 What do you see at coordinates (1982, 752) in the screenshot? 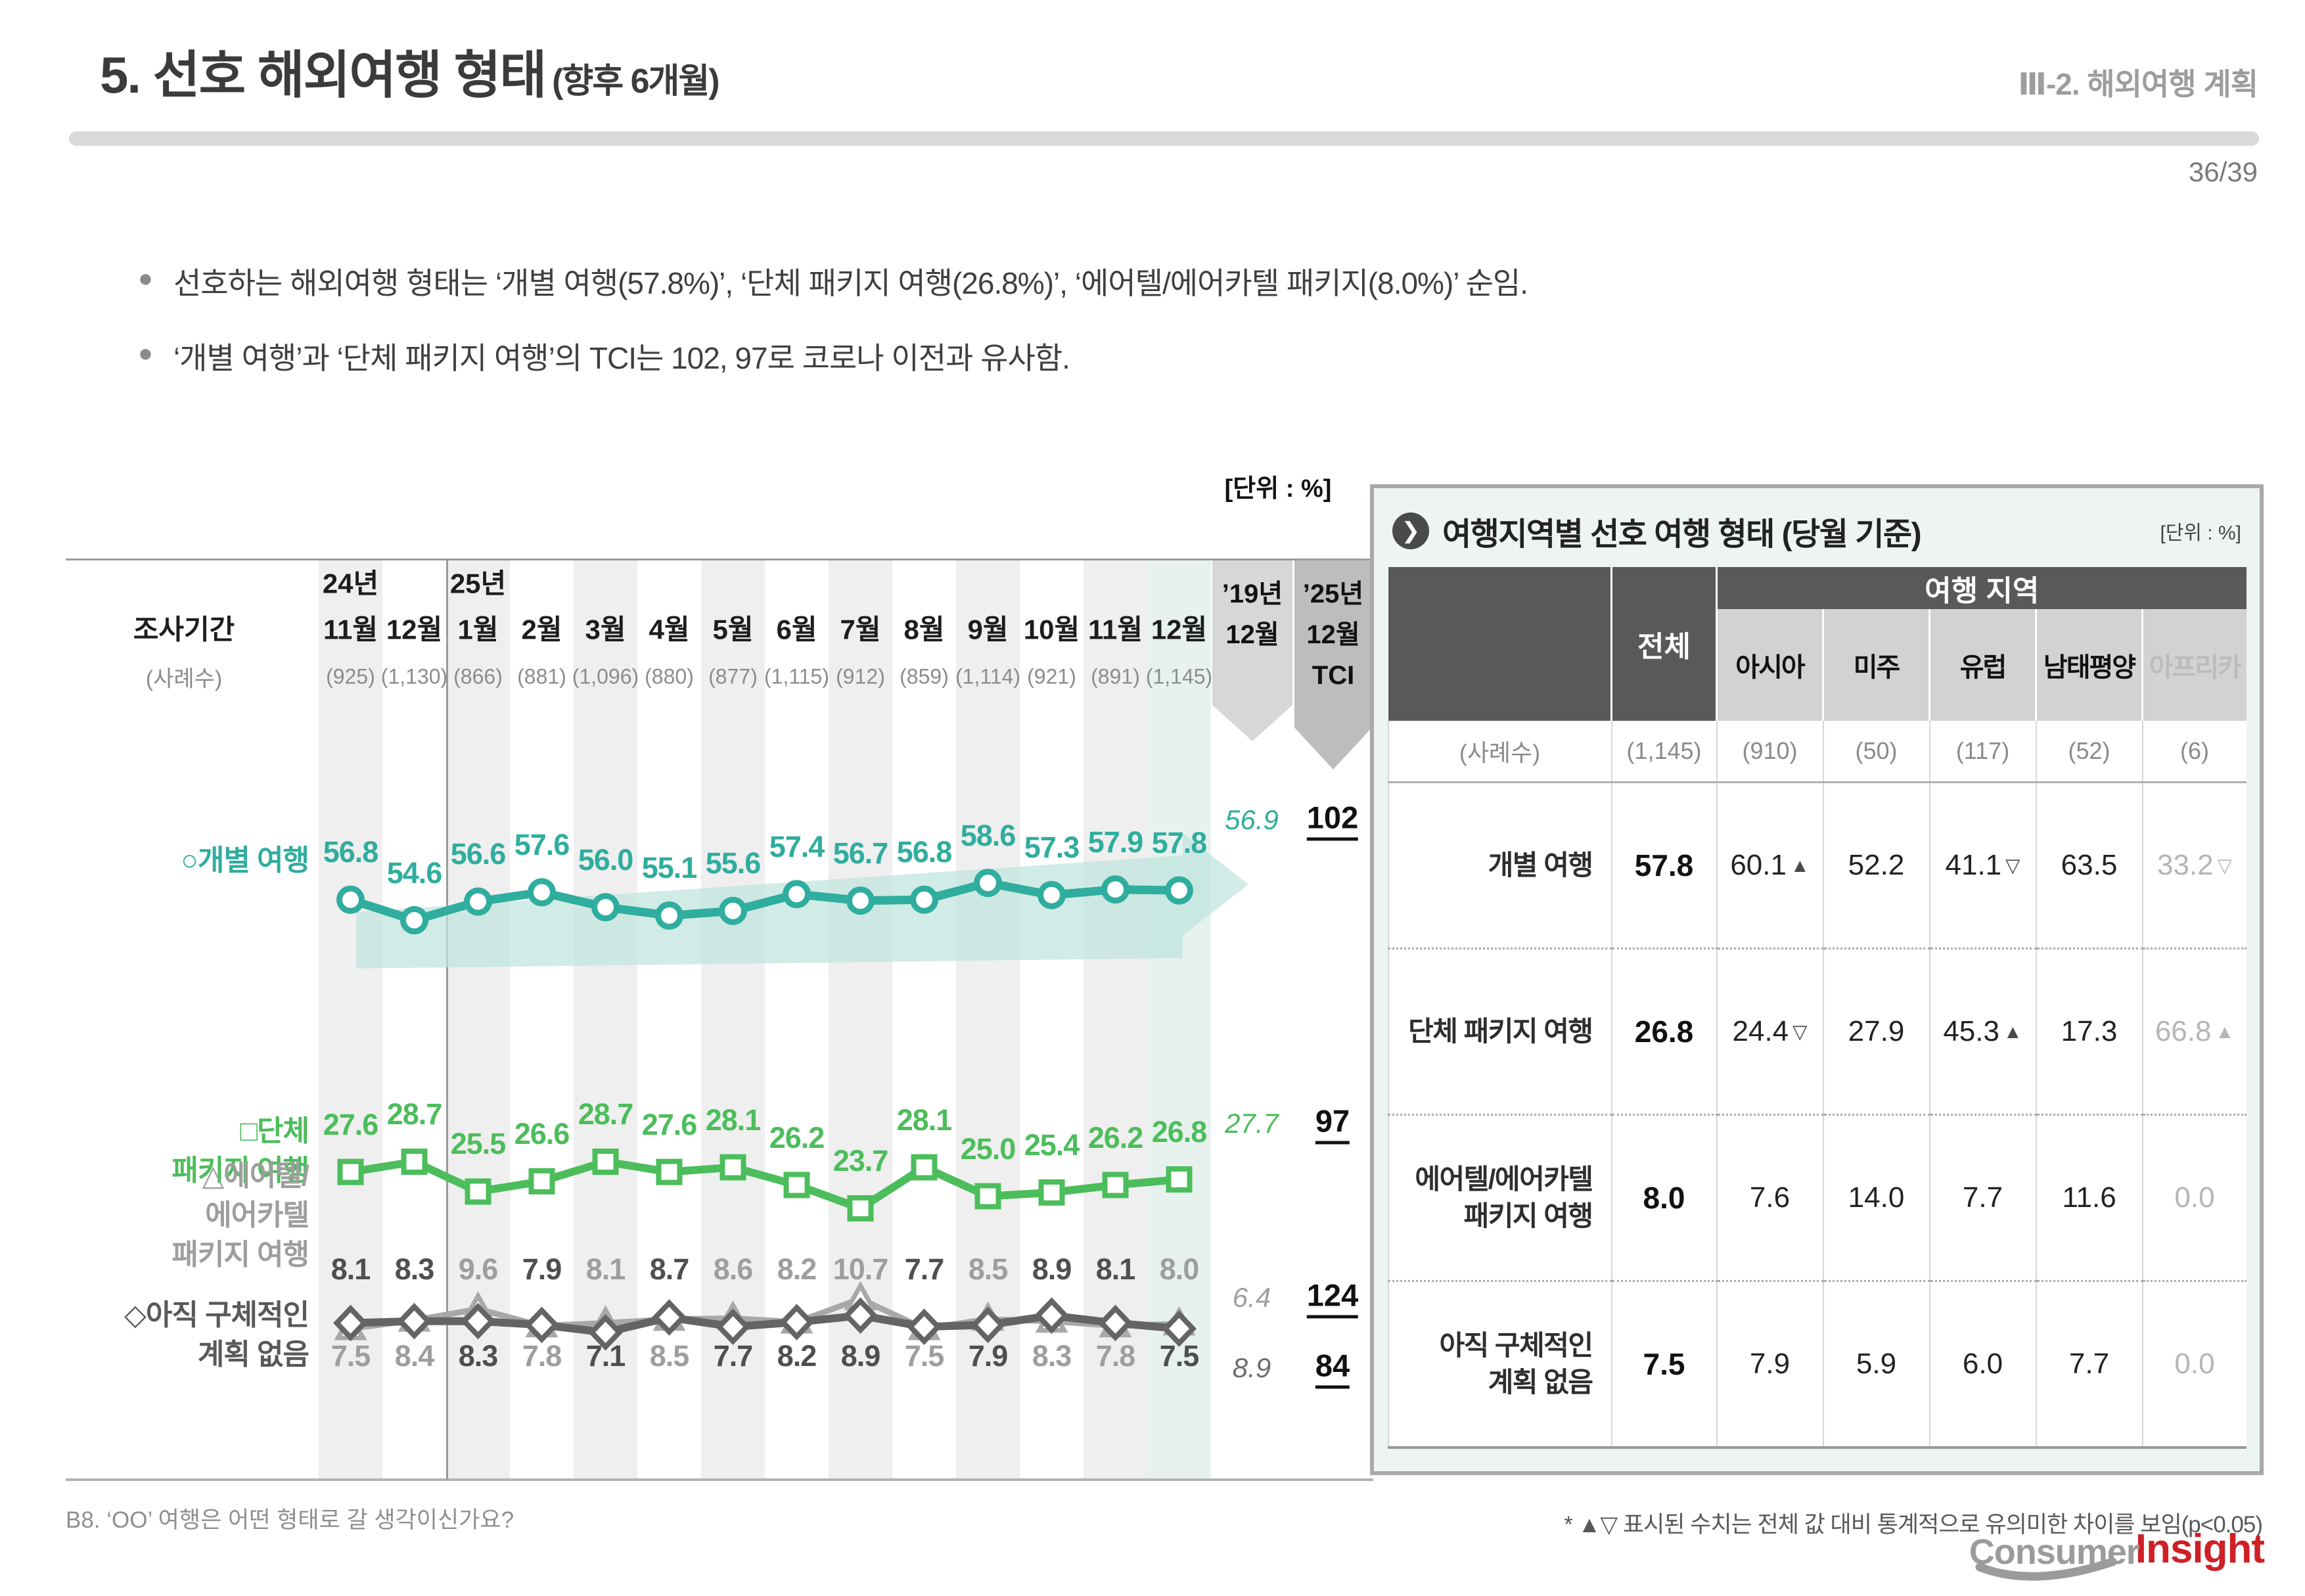
I see `sample-size-value: (117)` at bounding box center [1982, 752].